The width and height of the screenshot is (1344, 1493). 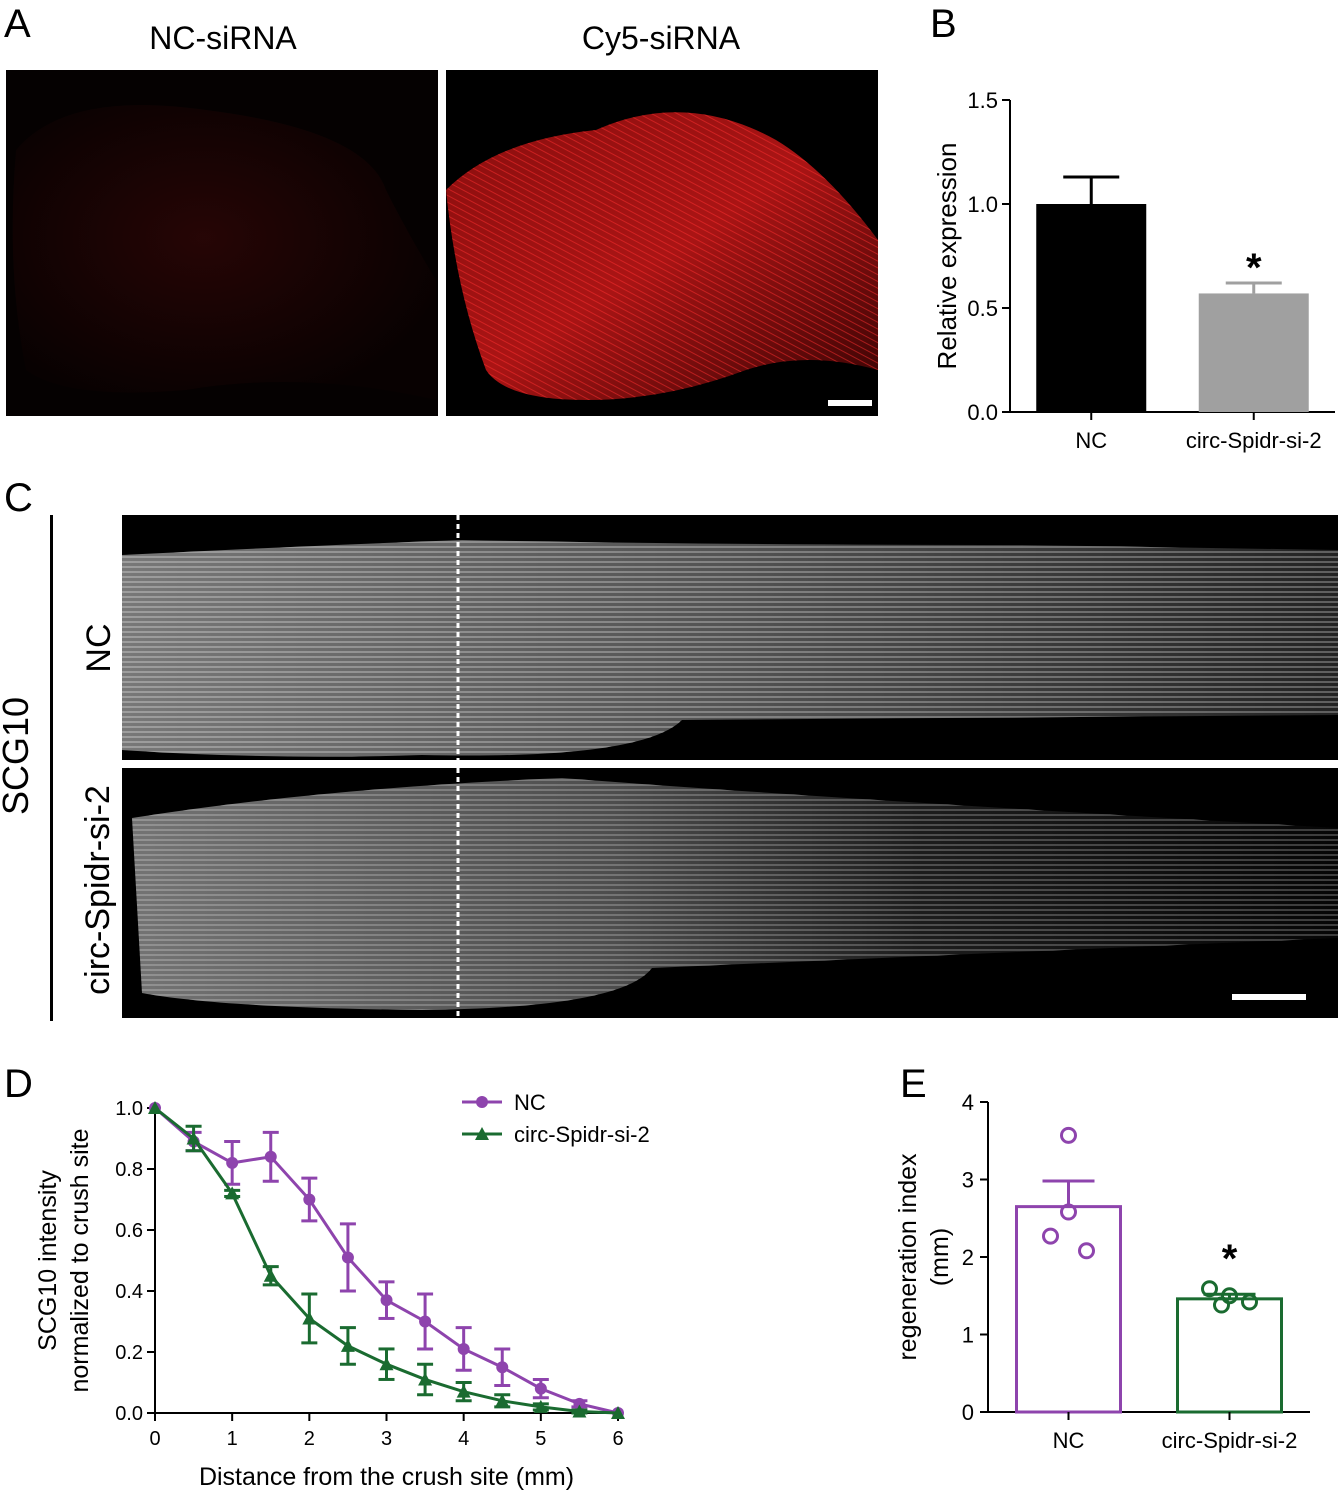 What do you see at coordinates (98, 890) in the screenshot?
I see `row-label-circ-spidr: circ-Spidr-si-2` at bounding box center [98, 890].